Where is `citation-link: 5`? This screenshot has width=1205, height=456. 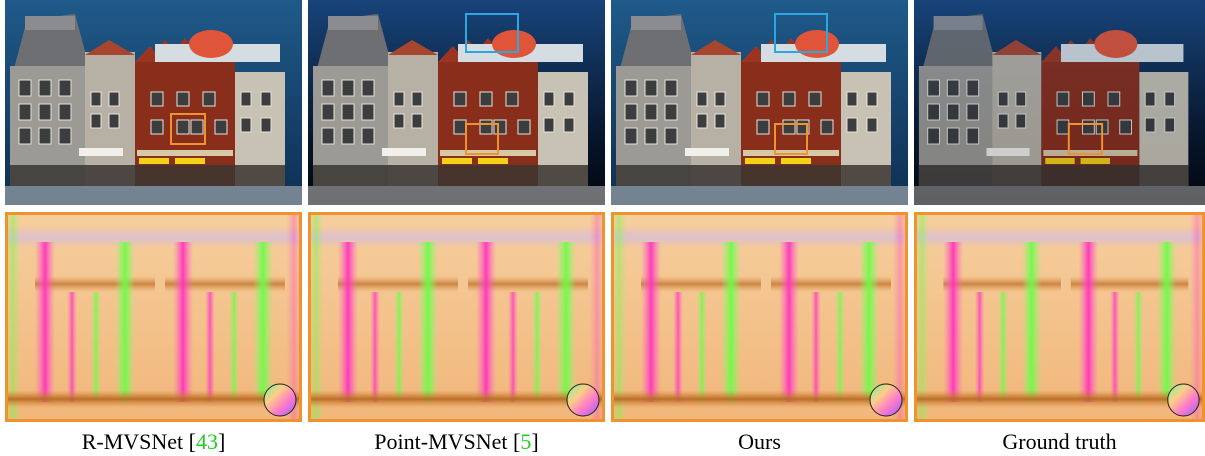 citation-link: 5 is located at coordinates (526, 441).